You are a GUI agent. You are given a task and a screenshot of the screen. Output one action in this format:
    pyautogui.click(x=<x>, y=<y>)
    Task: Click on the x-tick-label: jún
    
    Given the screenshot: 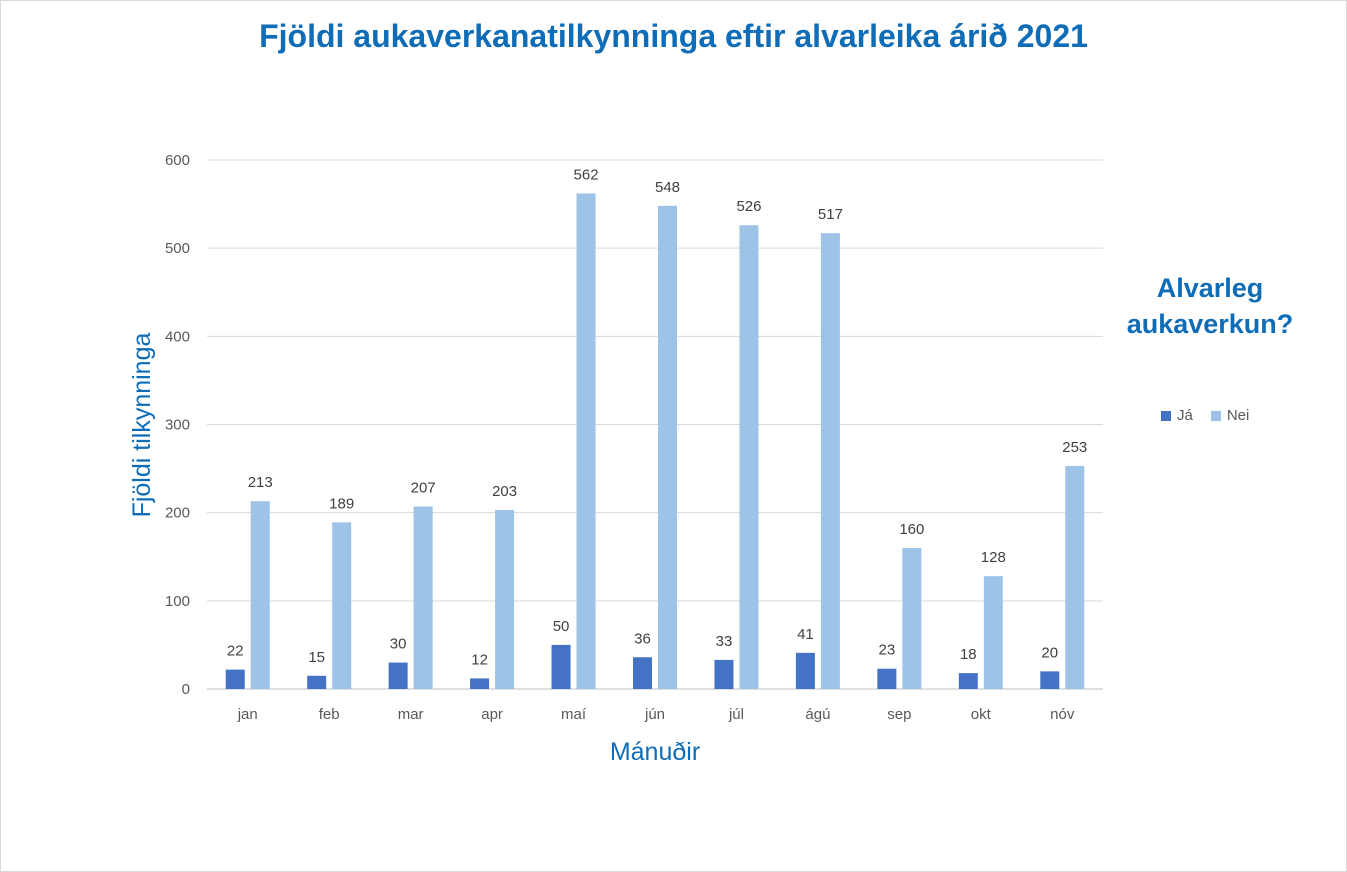 What is the action you would take?
    pyautogui.click(x=654, y=714)
    